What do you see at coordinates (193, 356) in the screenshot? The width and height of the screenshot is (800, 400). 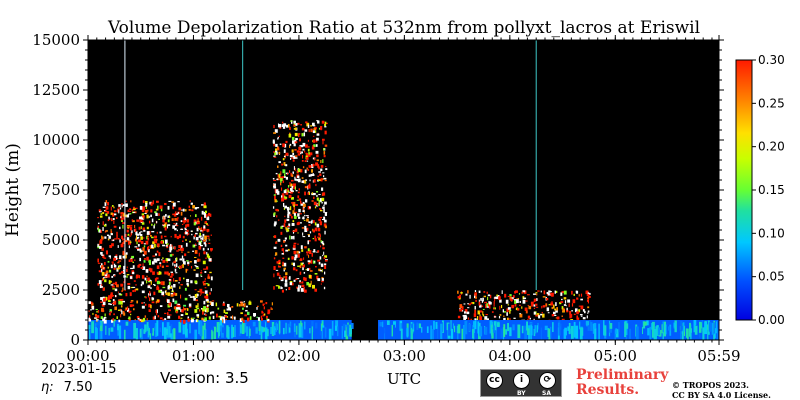 I see `x-tick-label: 01:00` at bounding box center [193, 356].